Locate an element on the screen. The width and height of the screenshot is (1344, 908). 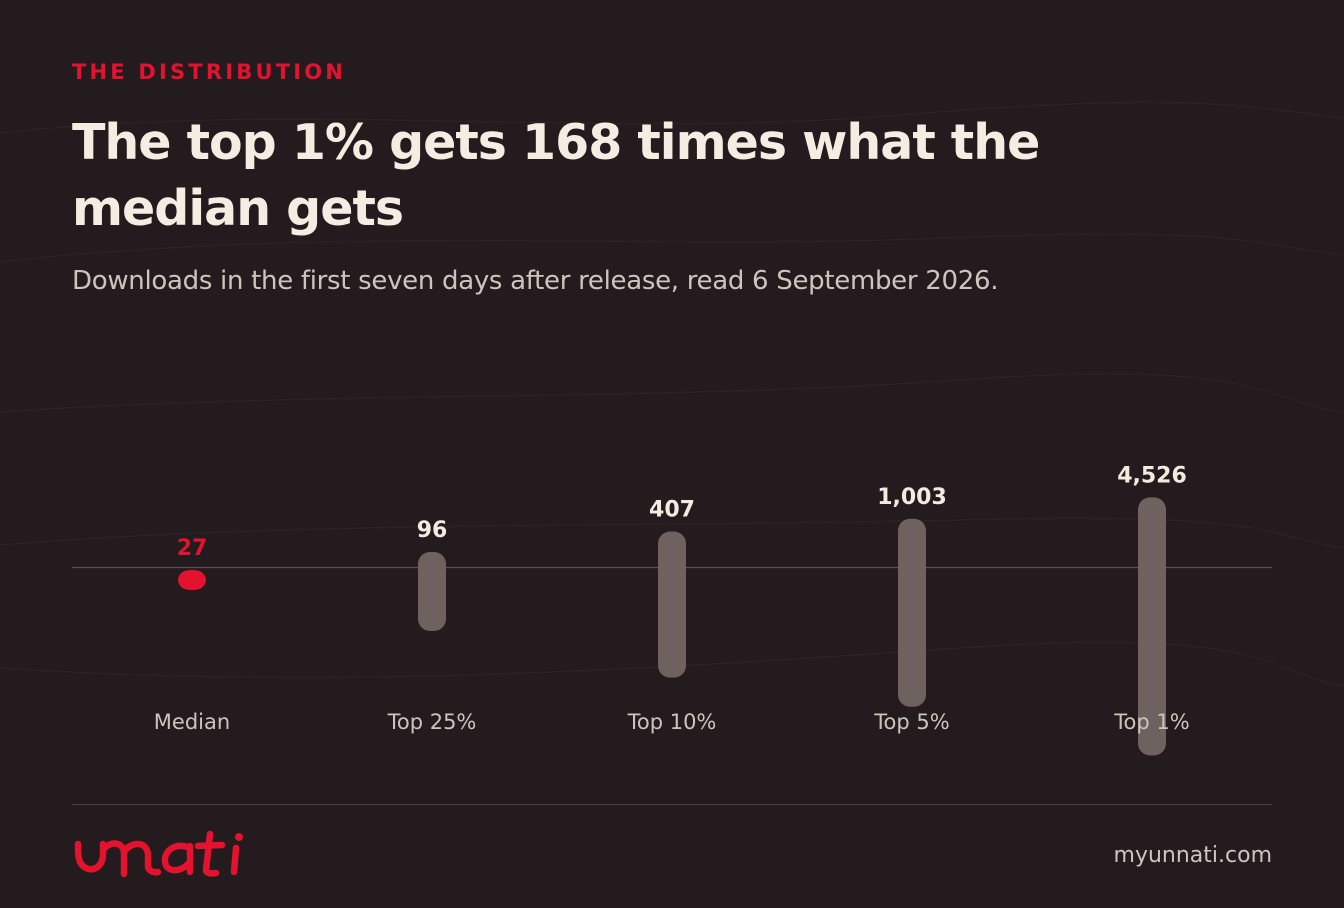
site-url: myunnati.com is located at coordinates (1192, 855).